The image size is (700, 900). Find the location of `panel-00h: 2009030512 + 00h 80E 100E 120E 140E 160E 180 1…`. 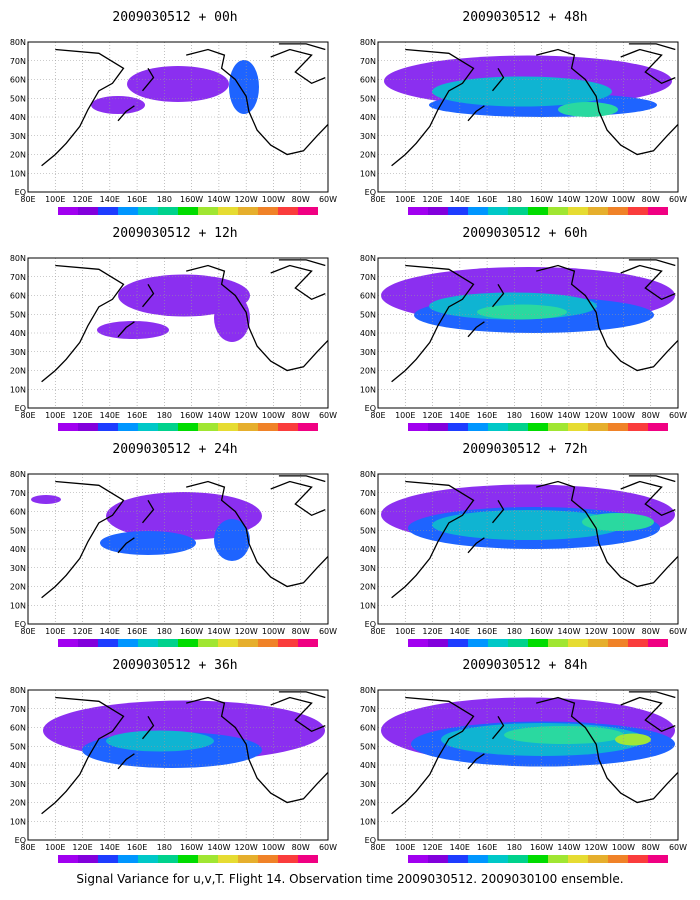

panel-00h: 2009030512 + 00h 80E 100E 120E 140E 160E 180 1… is located at coordinates (175, 114).